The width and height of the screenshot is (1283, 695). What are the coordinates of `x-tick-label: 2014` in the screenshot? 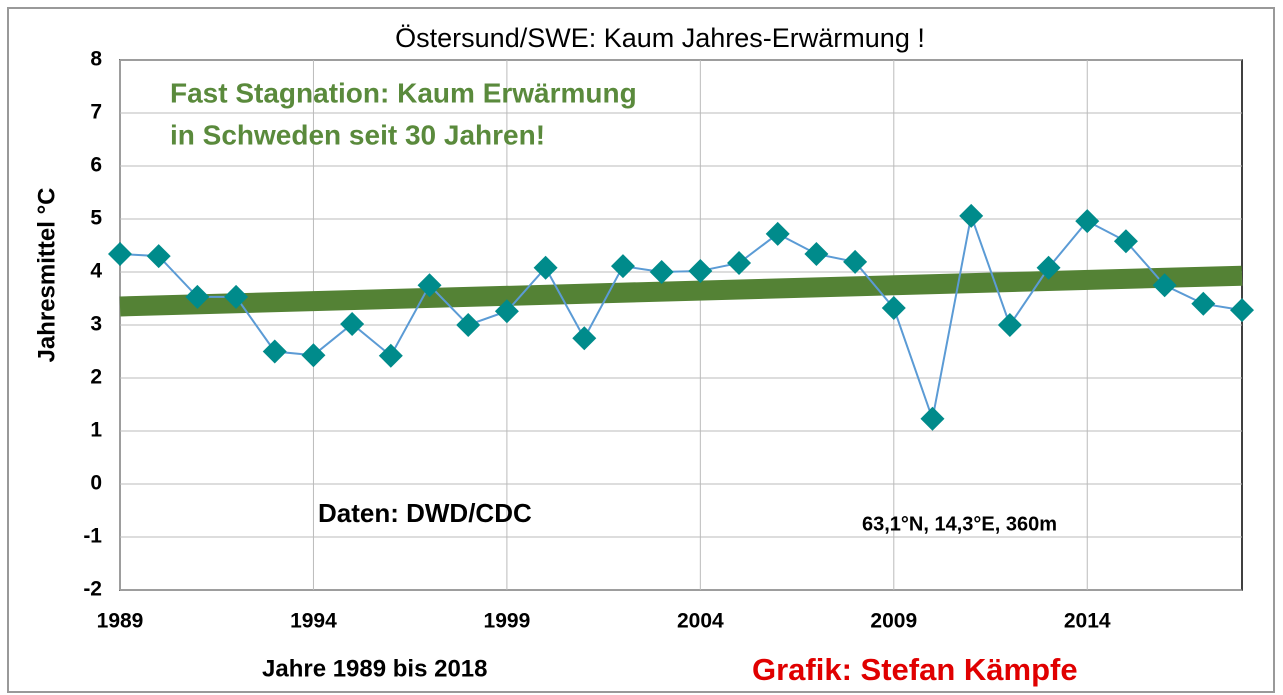 It's located at (1087, 621).